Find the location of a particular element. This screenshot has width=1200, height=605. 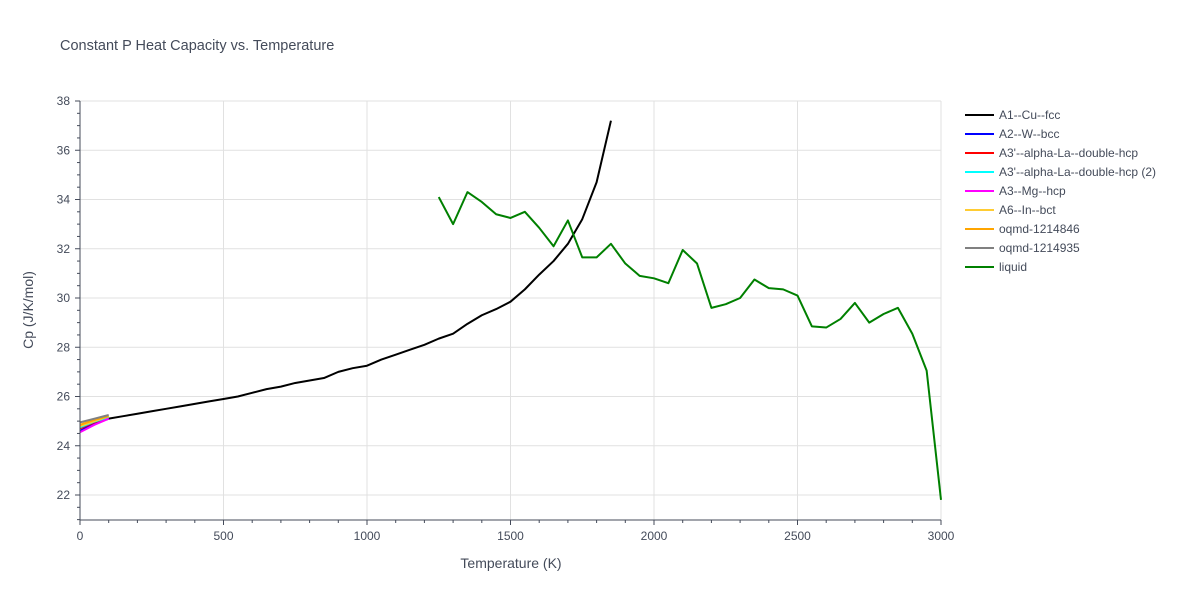

legend-label: oqmd-1214935 is located at coordinates (1039, 248).